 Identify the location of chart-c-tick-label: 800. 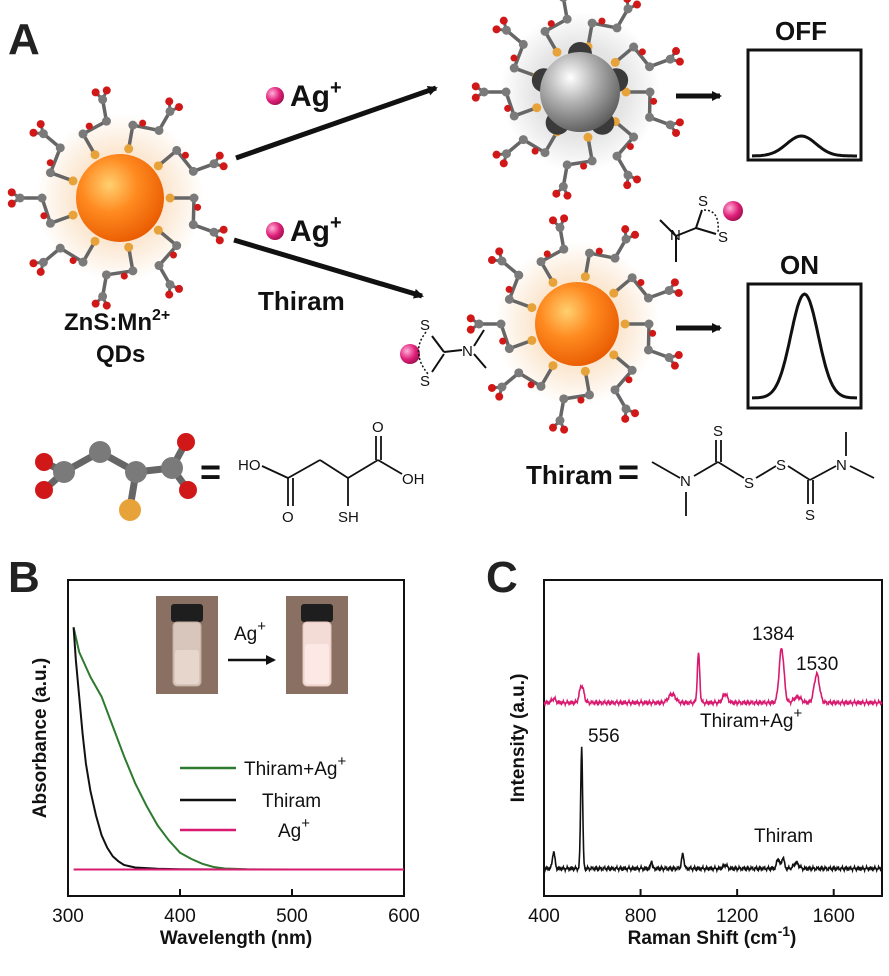
(641, 916).